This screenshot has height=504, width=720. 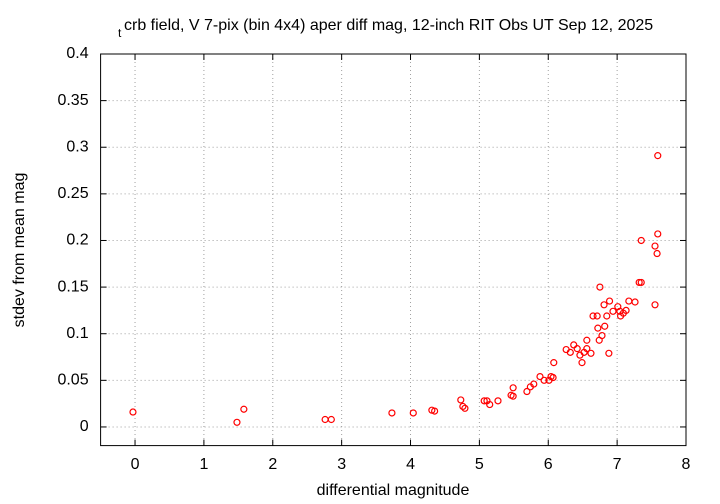 What do you see at coordinates (410, 464) in the screenshot?
I see `x-tick-label: 4` at bounding box center [410, 464].